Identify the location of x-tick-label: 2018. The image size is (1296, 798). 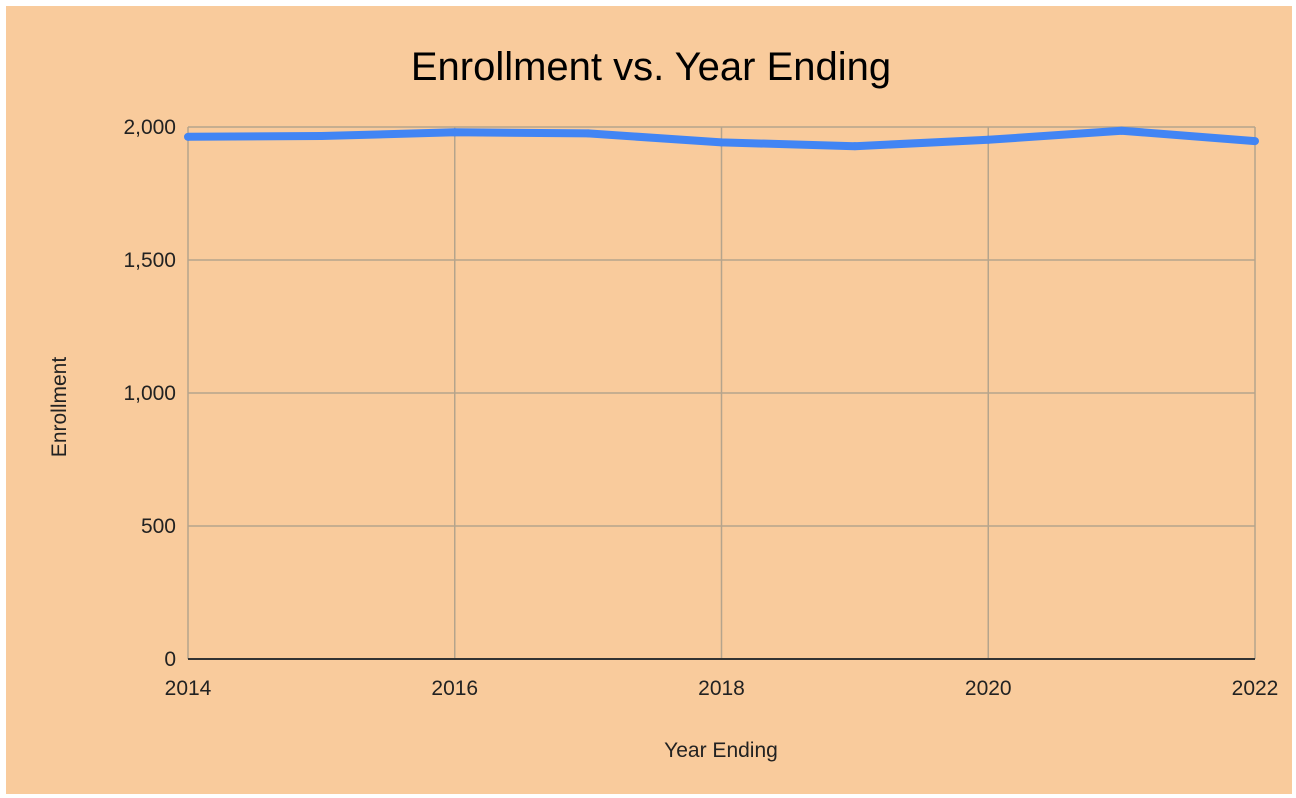
(721, 688).